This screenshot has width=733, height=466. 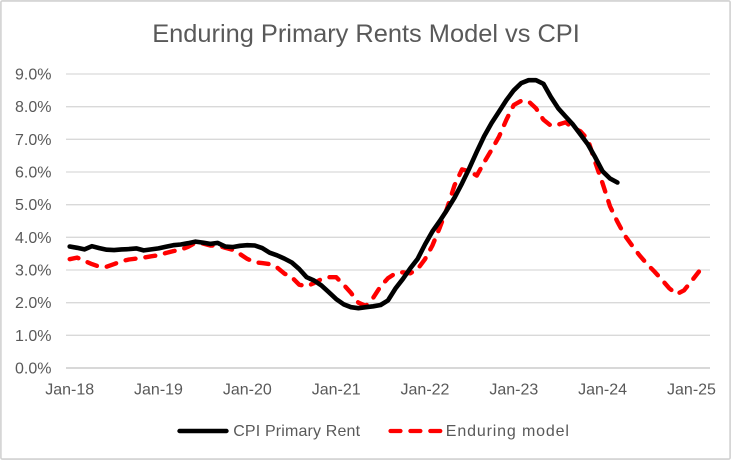 What do you see at coordinates (33, 369) in the screenshot?
I see `svg-text: 0.0%` at bounding box center [33, 369].